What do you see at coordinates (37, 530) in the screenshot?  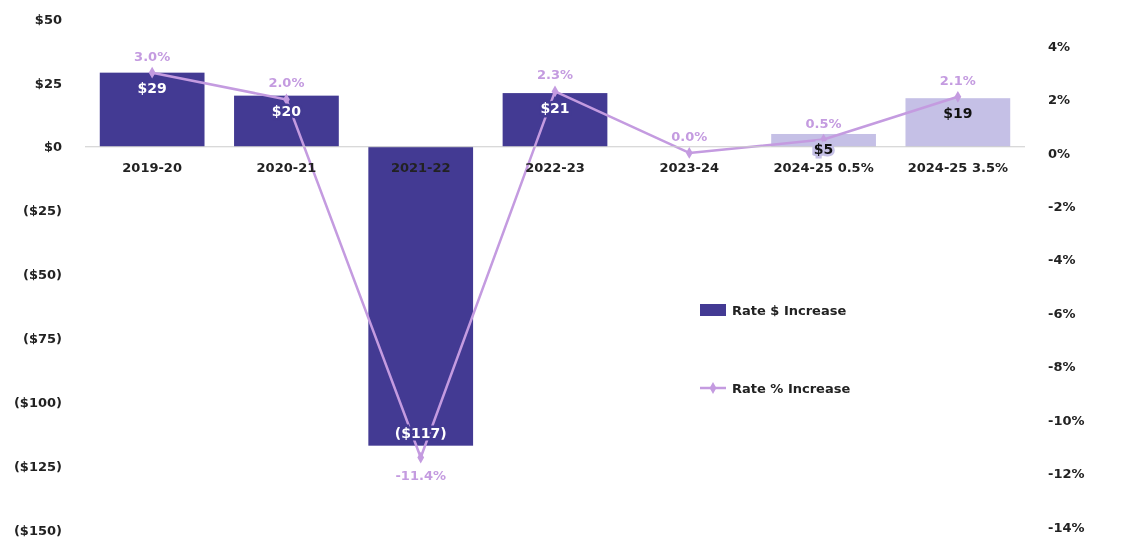 I see `y-tick-label: ($150)` at bounding box center [37, 530].